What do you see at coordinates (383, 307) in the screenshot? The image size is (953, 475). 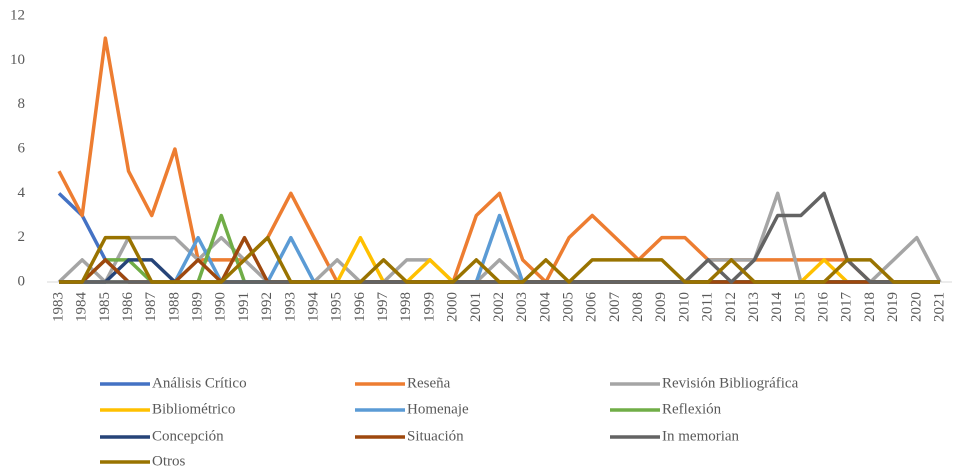 I see `x-tick-label: 1997` at bounding box center [383, 307].